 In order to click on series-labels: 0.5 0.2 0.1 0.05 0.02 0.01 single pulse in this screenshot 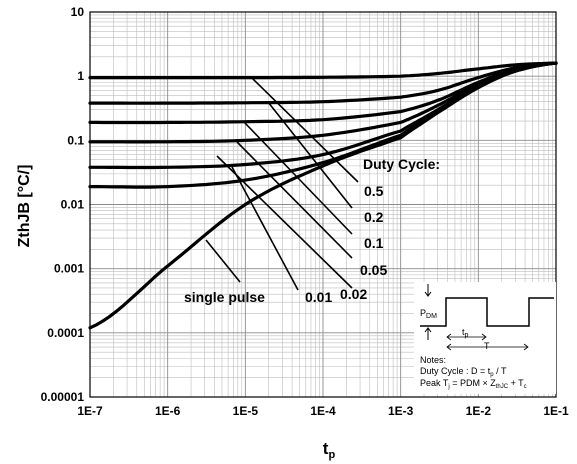, I will do `click(285, 244)`.